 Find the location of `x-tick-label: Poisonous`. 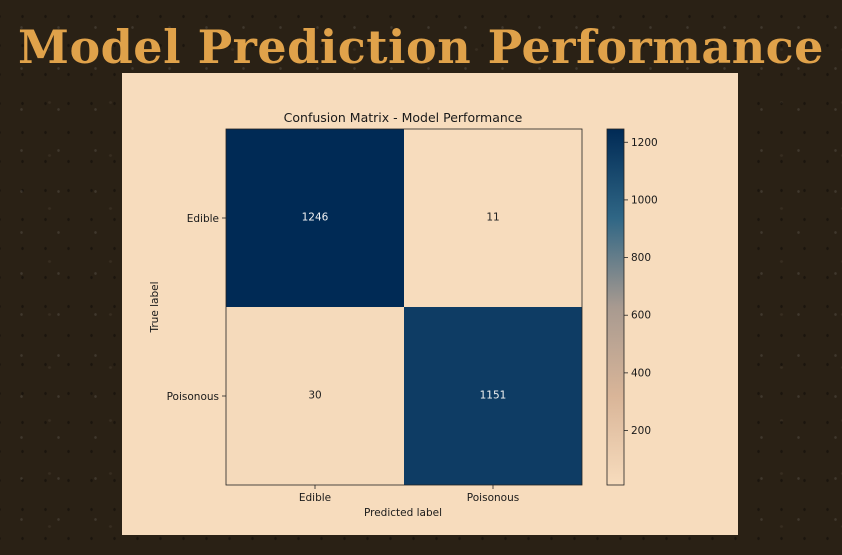

x-tick-label: Poisonous is located at coordinates (493, 498).